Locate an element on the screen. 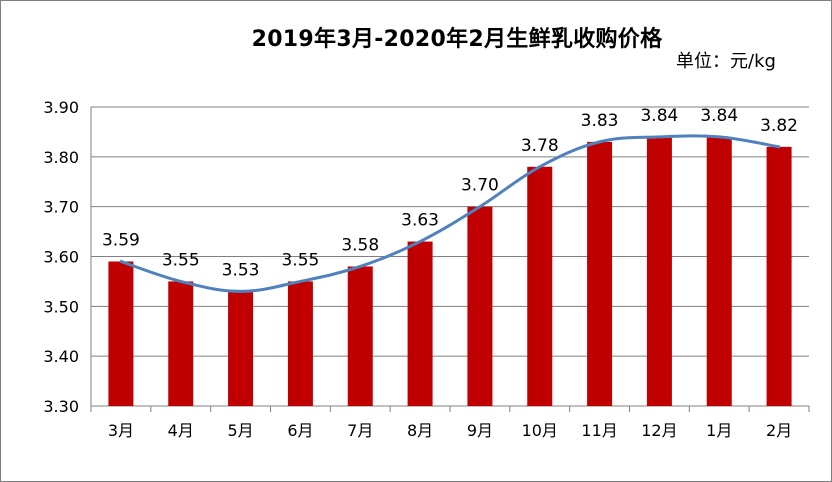 The width and height of the screenshot is (832, 482). data-label: 3.70 is located at coordinates (480, 186).